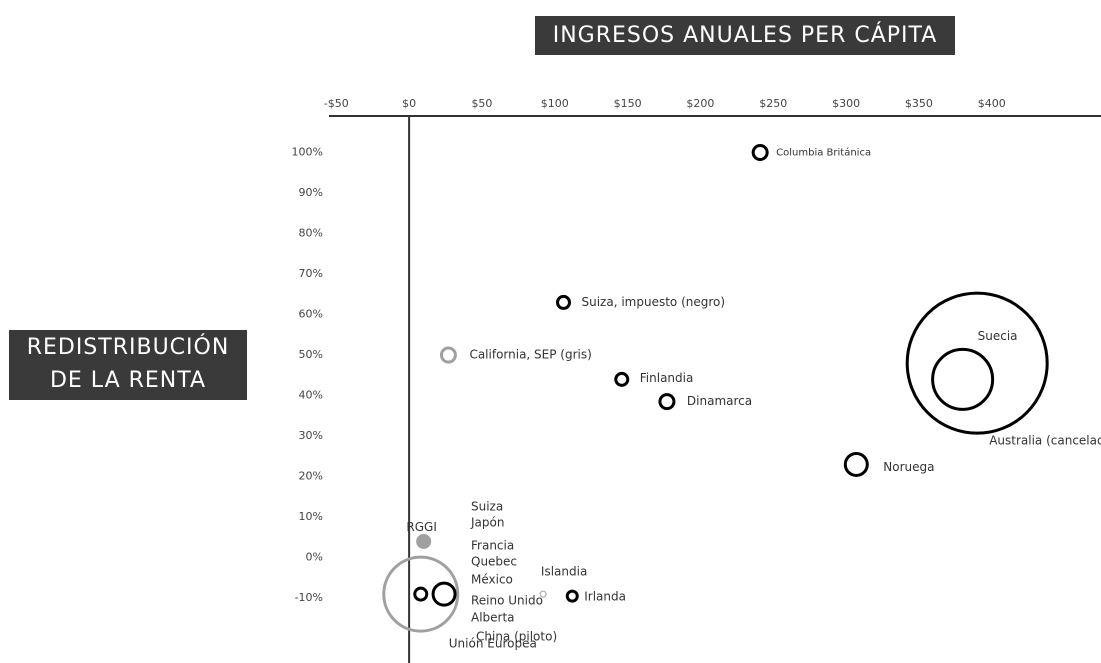 This screenshot has height=663, width=1101. Describe the element at coordinates (487, 523) in the screenshot. I see `cluster-label: Japón` at that location.